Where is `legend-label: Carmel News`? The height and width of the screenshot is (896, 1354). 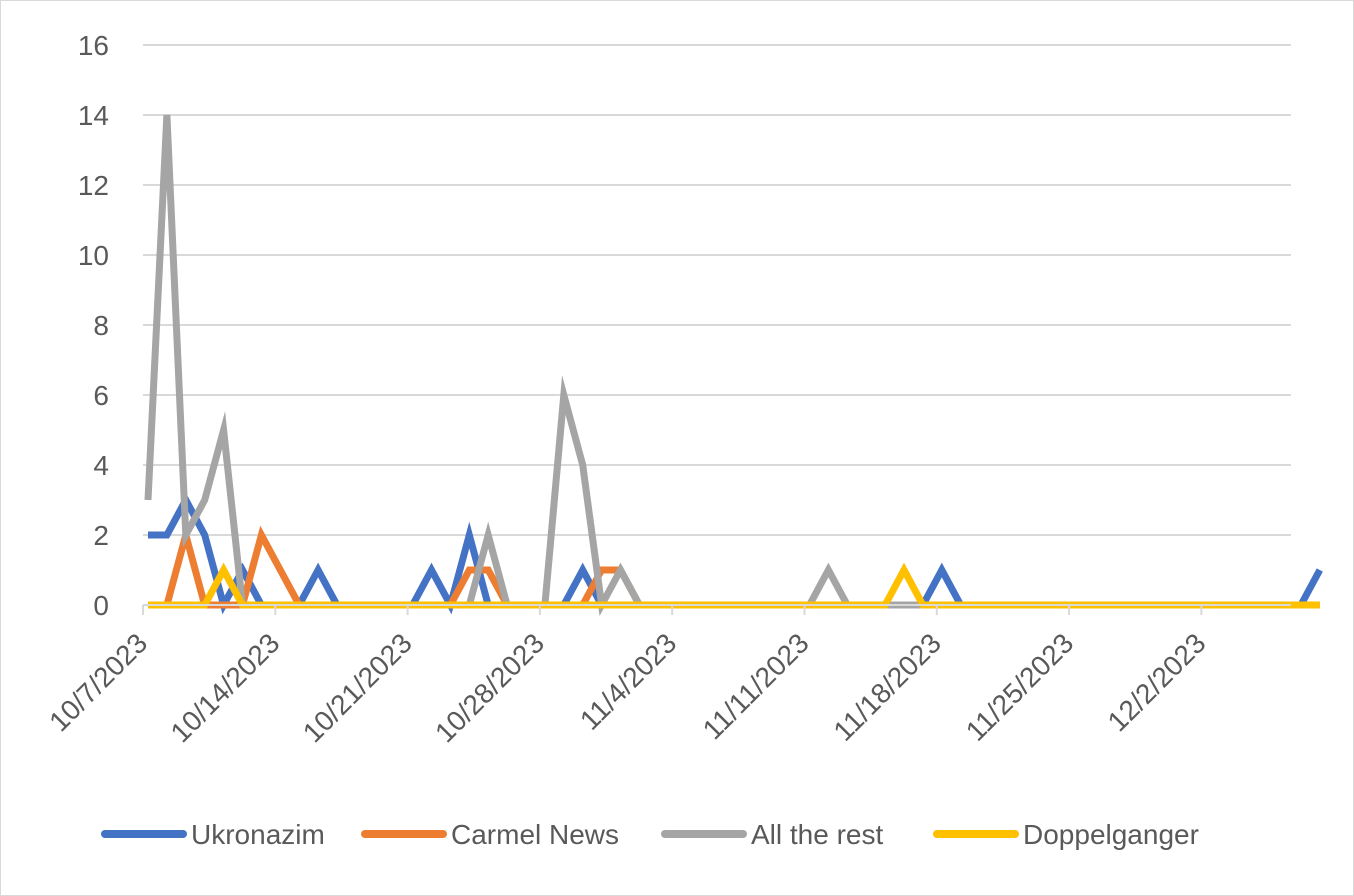
legend-label: Carmel News is located at coordinates (535, 834).